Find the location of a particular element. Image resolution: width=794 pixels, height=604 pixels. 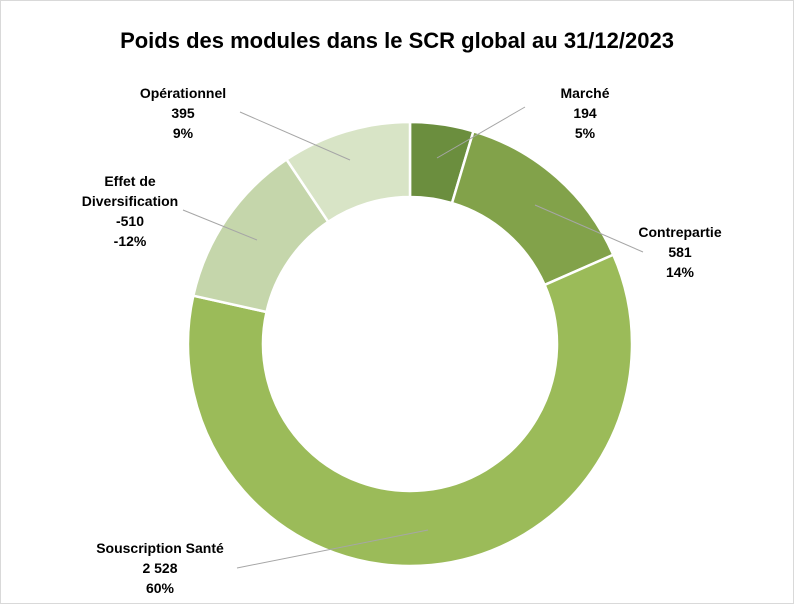

data-label: Effet de Diversification -510 -12% is located at coordinates (130, 211).